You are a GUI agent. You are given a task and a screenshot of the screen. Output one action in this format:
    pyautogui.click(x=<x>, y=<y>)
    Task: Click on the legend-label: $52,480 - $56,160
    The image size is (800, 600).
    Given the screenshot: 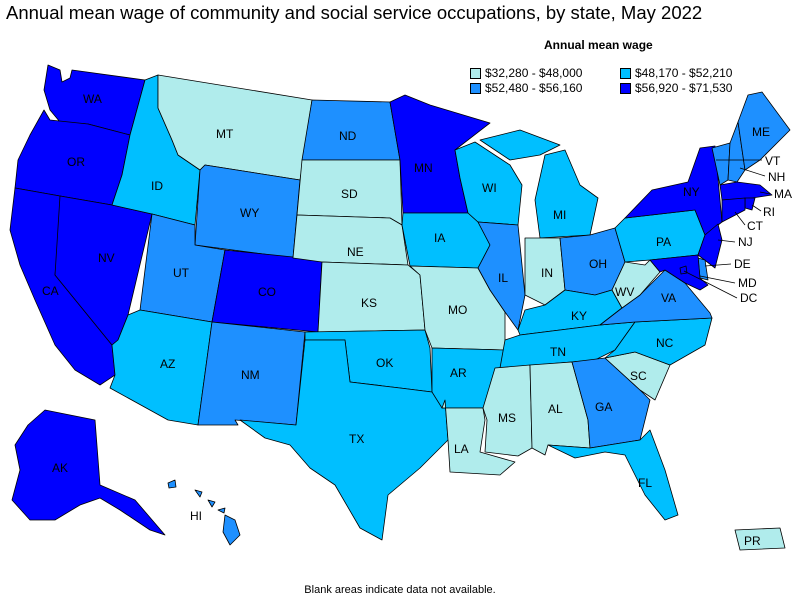 What is the action you would take?
    pyautogui.click(x=534, y=88)
    